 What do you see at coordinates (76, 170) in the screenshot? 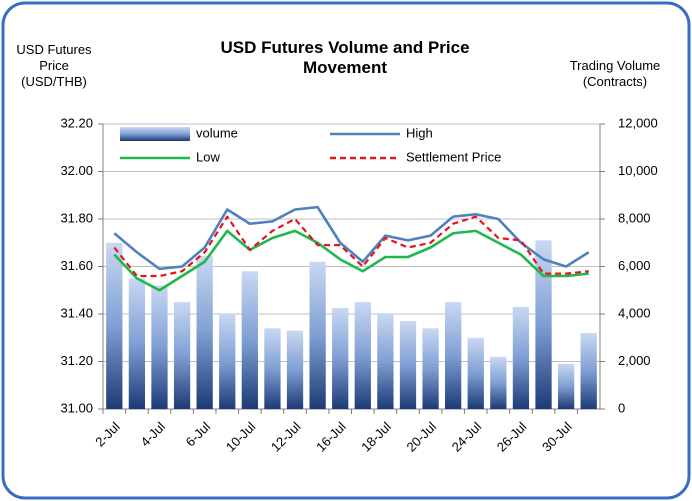
I see `y-tick-label: 32.00` at bounding box center [76, 170].